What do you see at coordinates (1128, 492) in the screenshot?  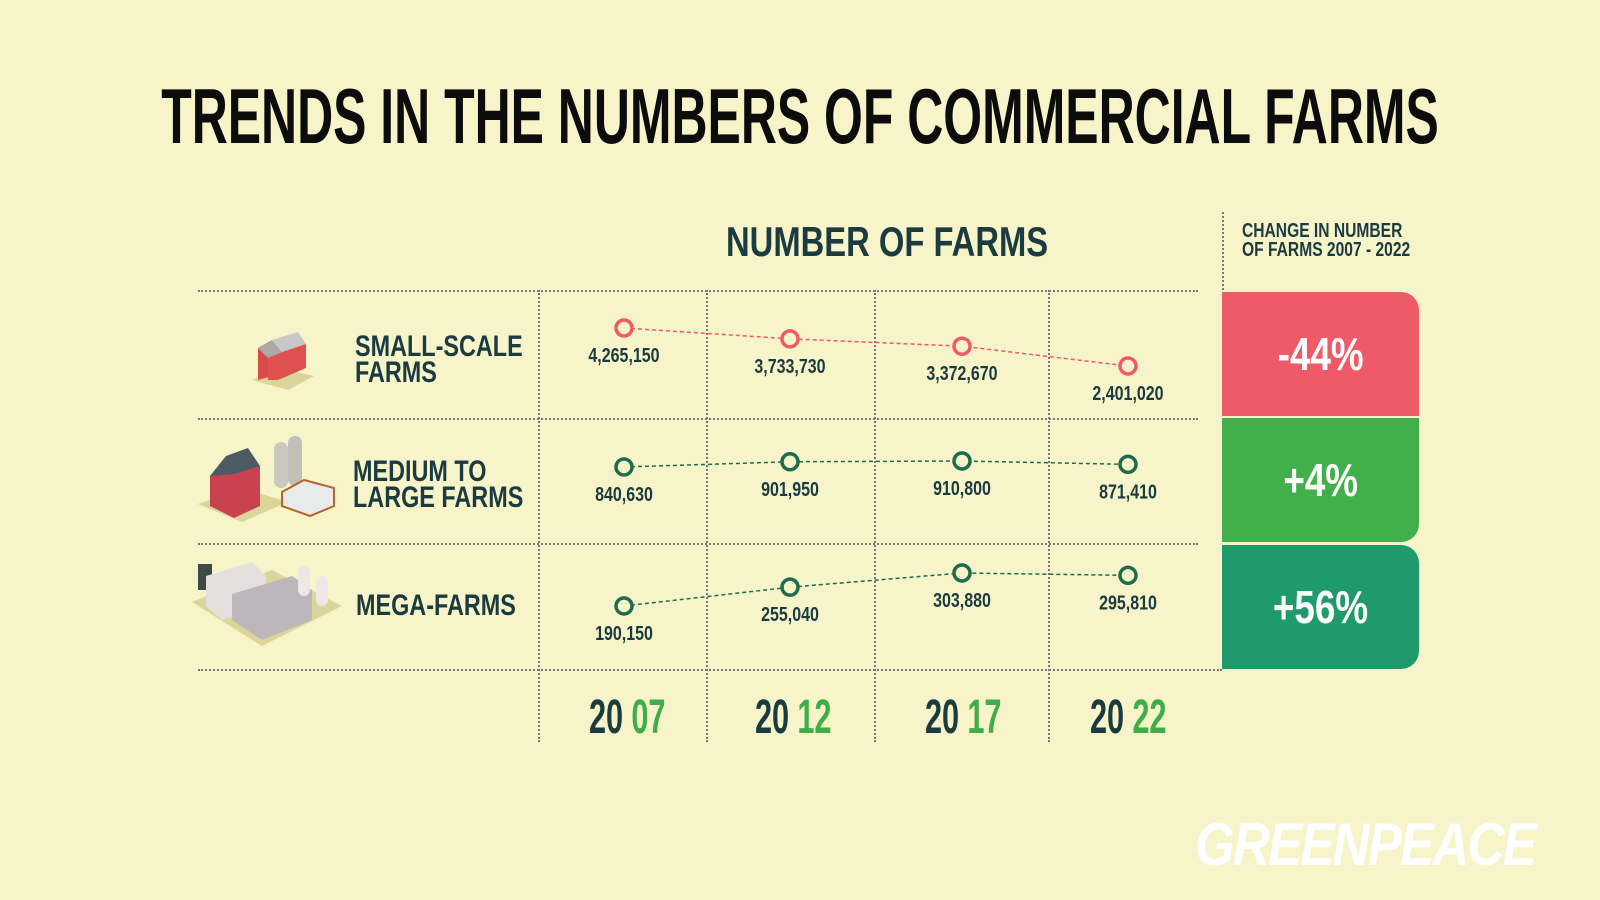 I see `data-label: 871,410` at bounding box center [1128, 492].